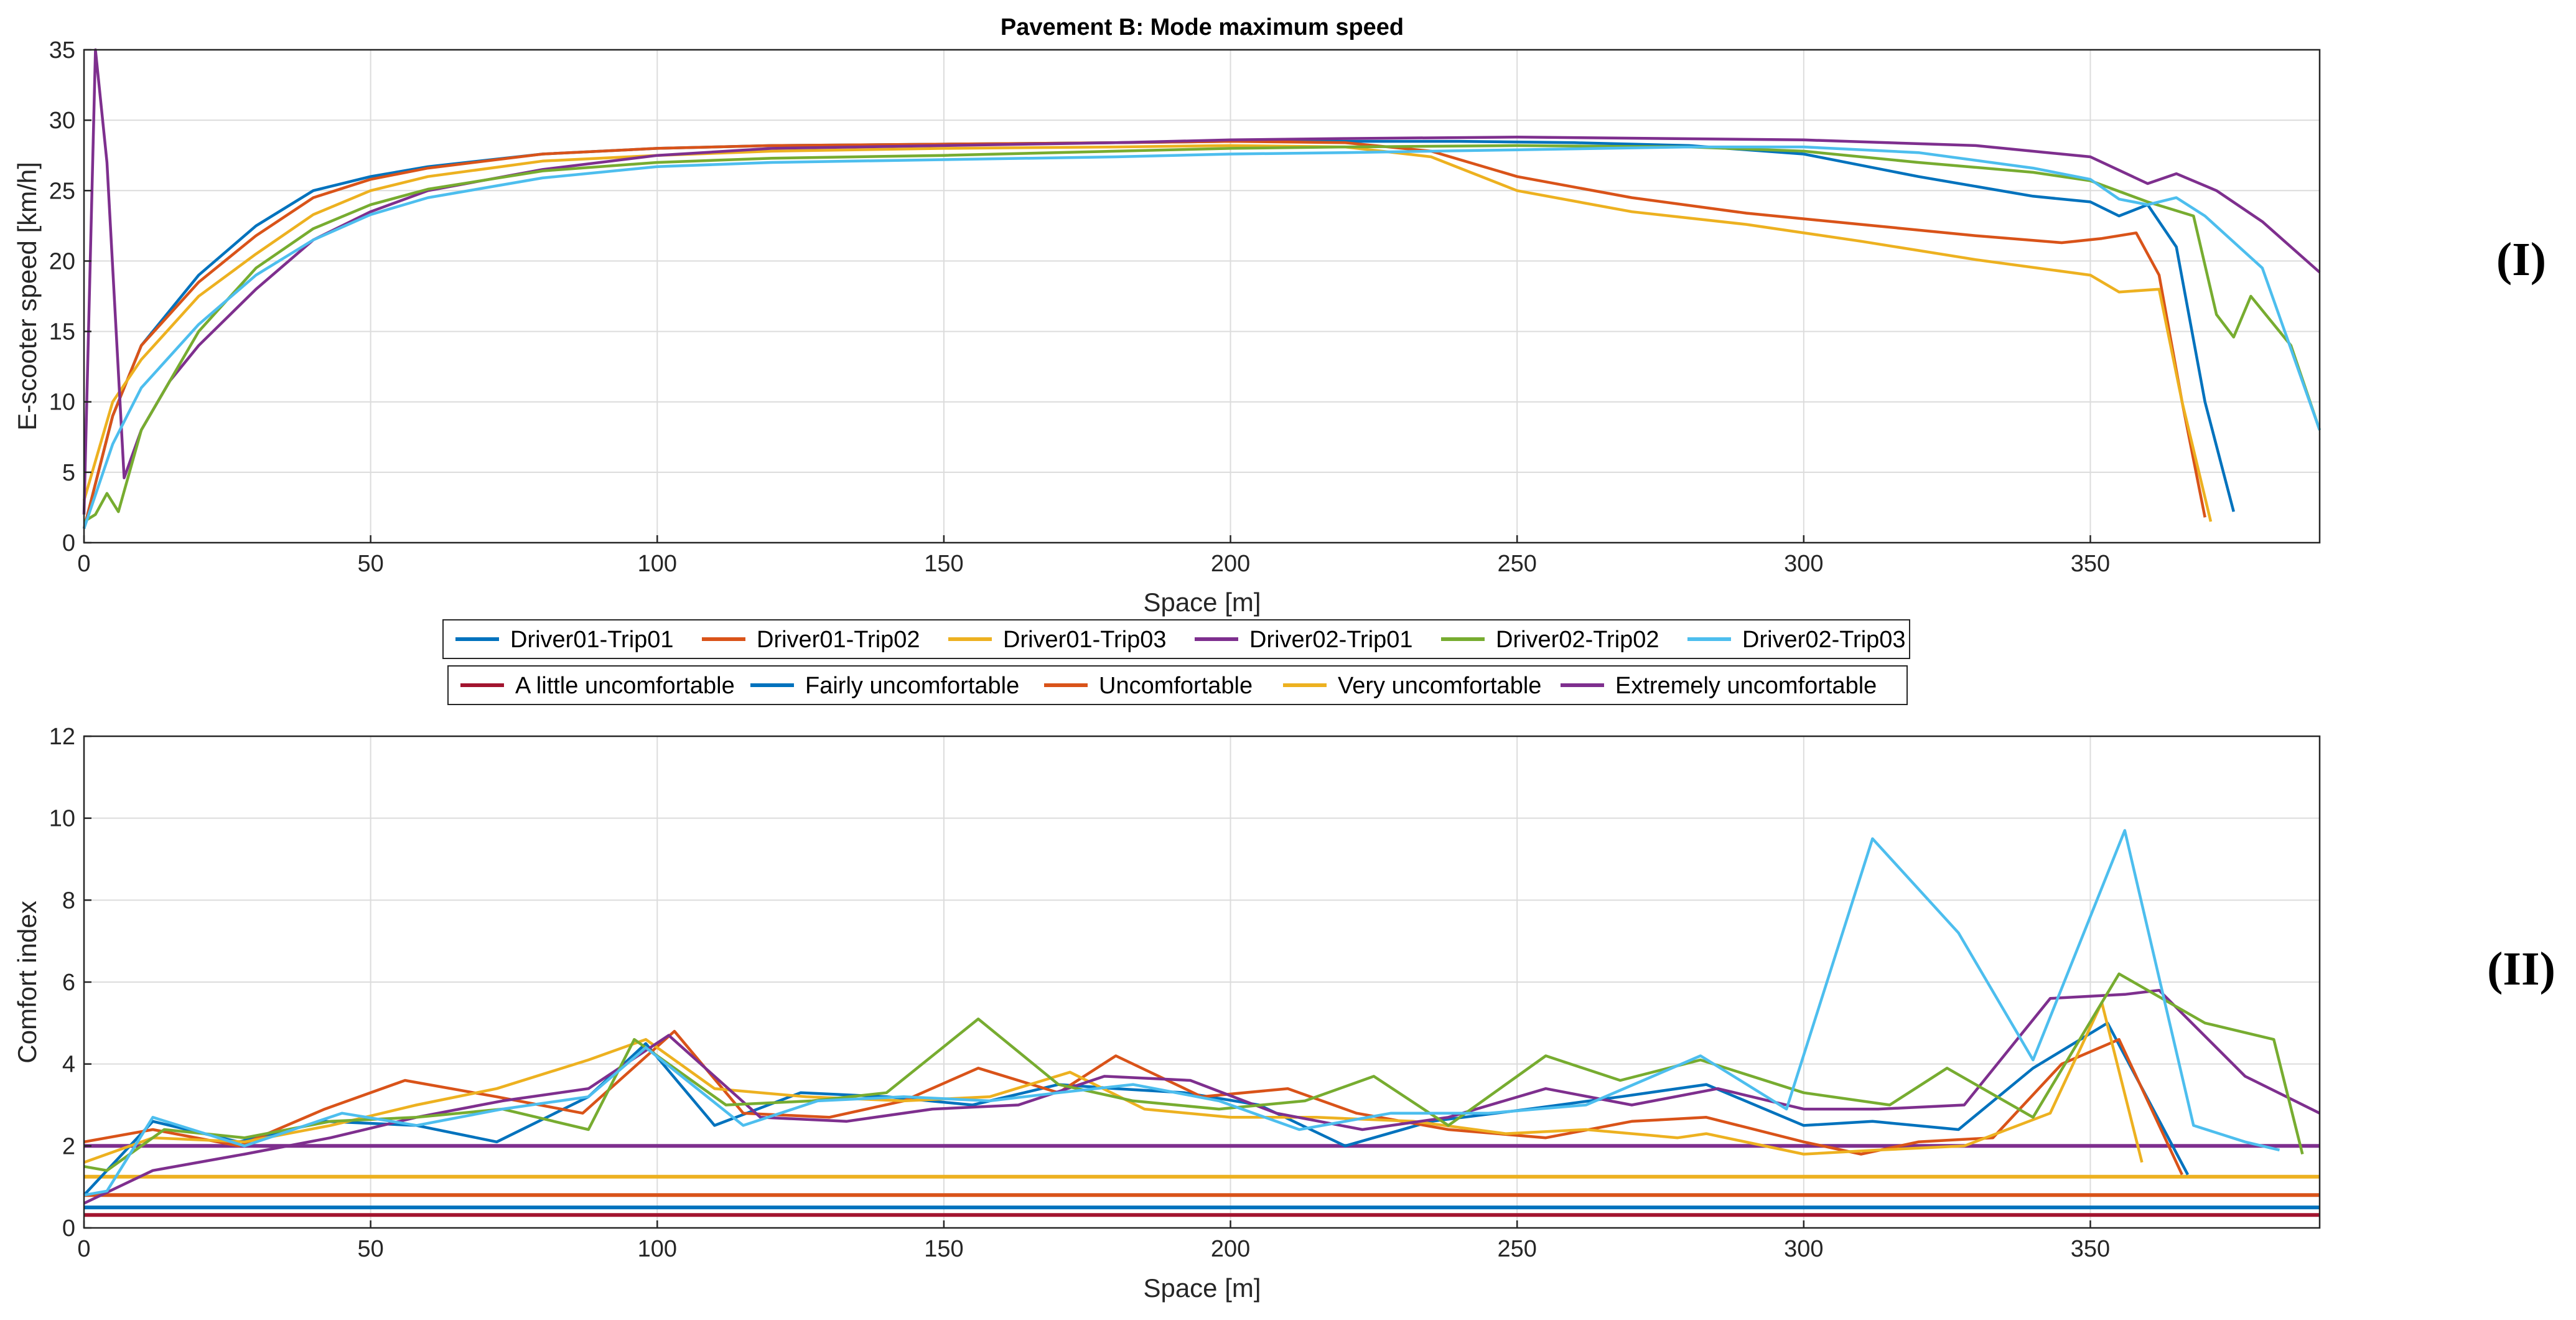 Image resolution: width=2576 pixels, height=1320 pixels. I want to click on series-line-driver01-trip02, so click(1133, 1102).